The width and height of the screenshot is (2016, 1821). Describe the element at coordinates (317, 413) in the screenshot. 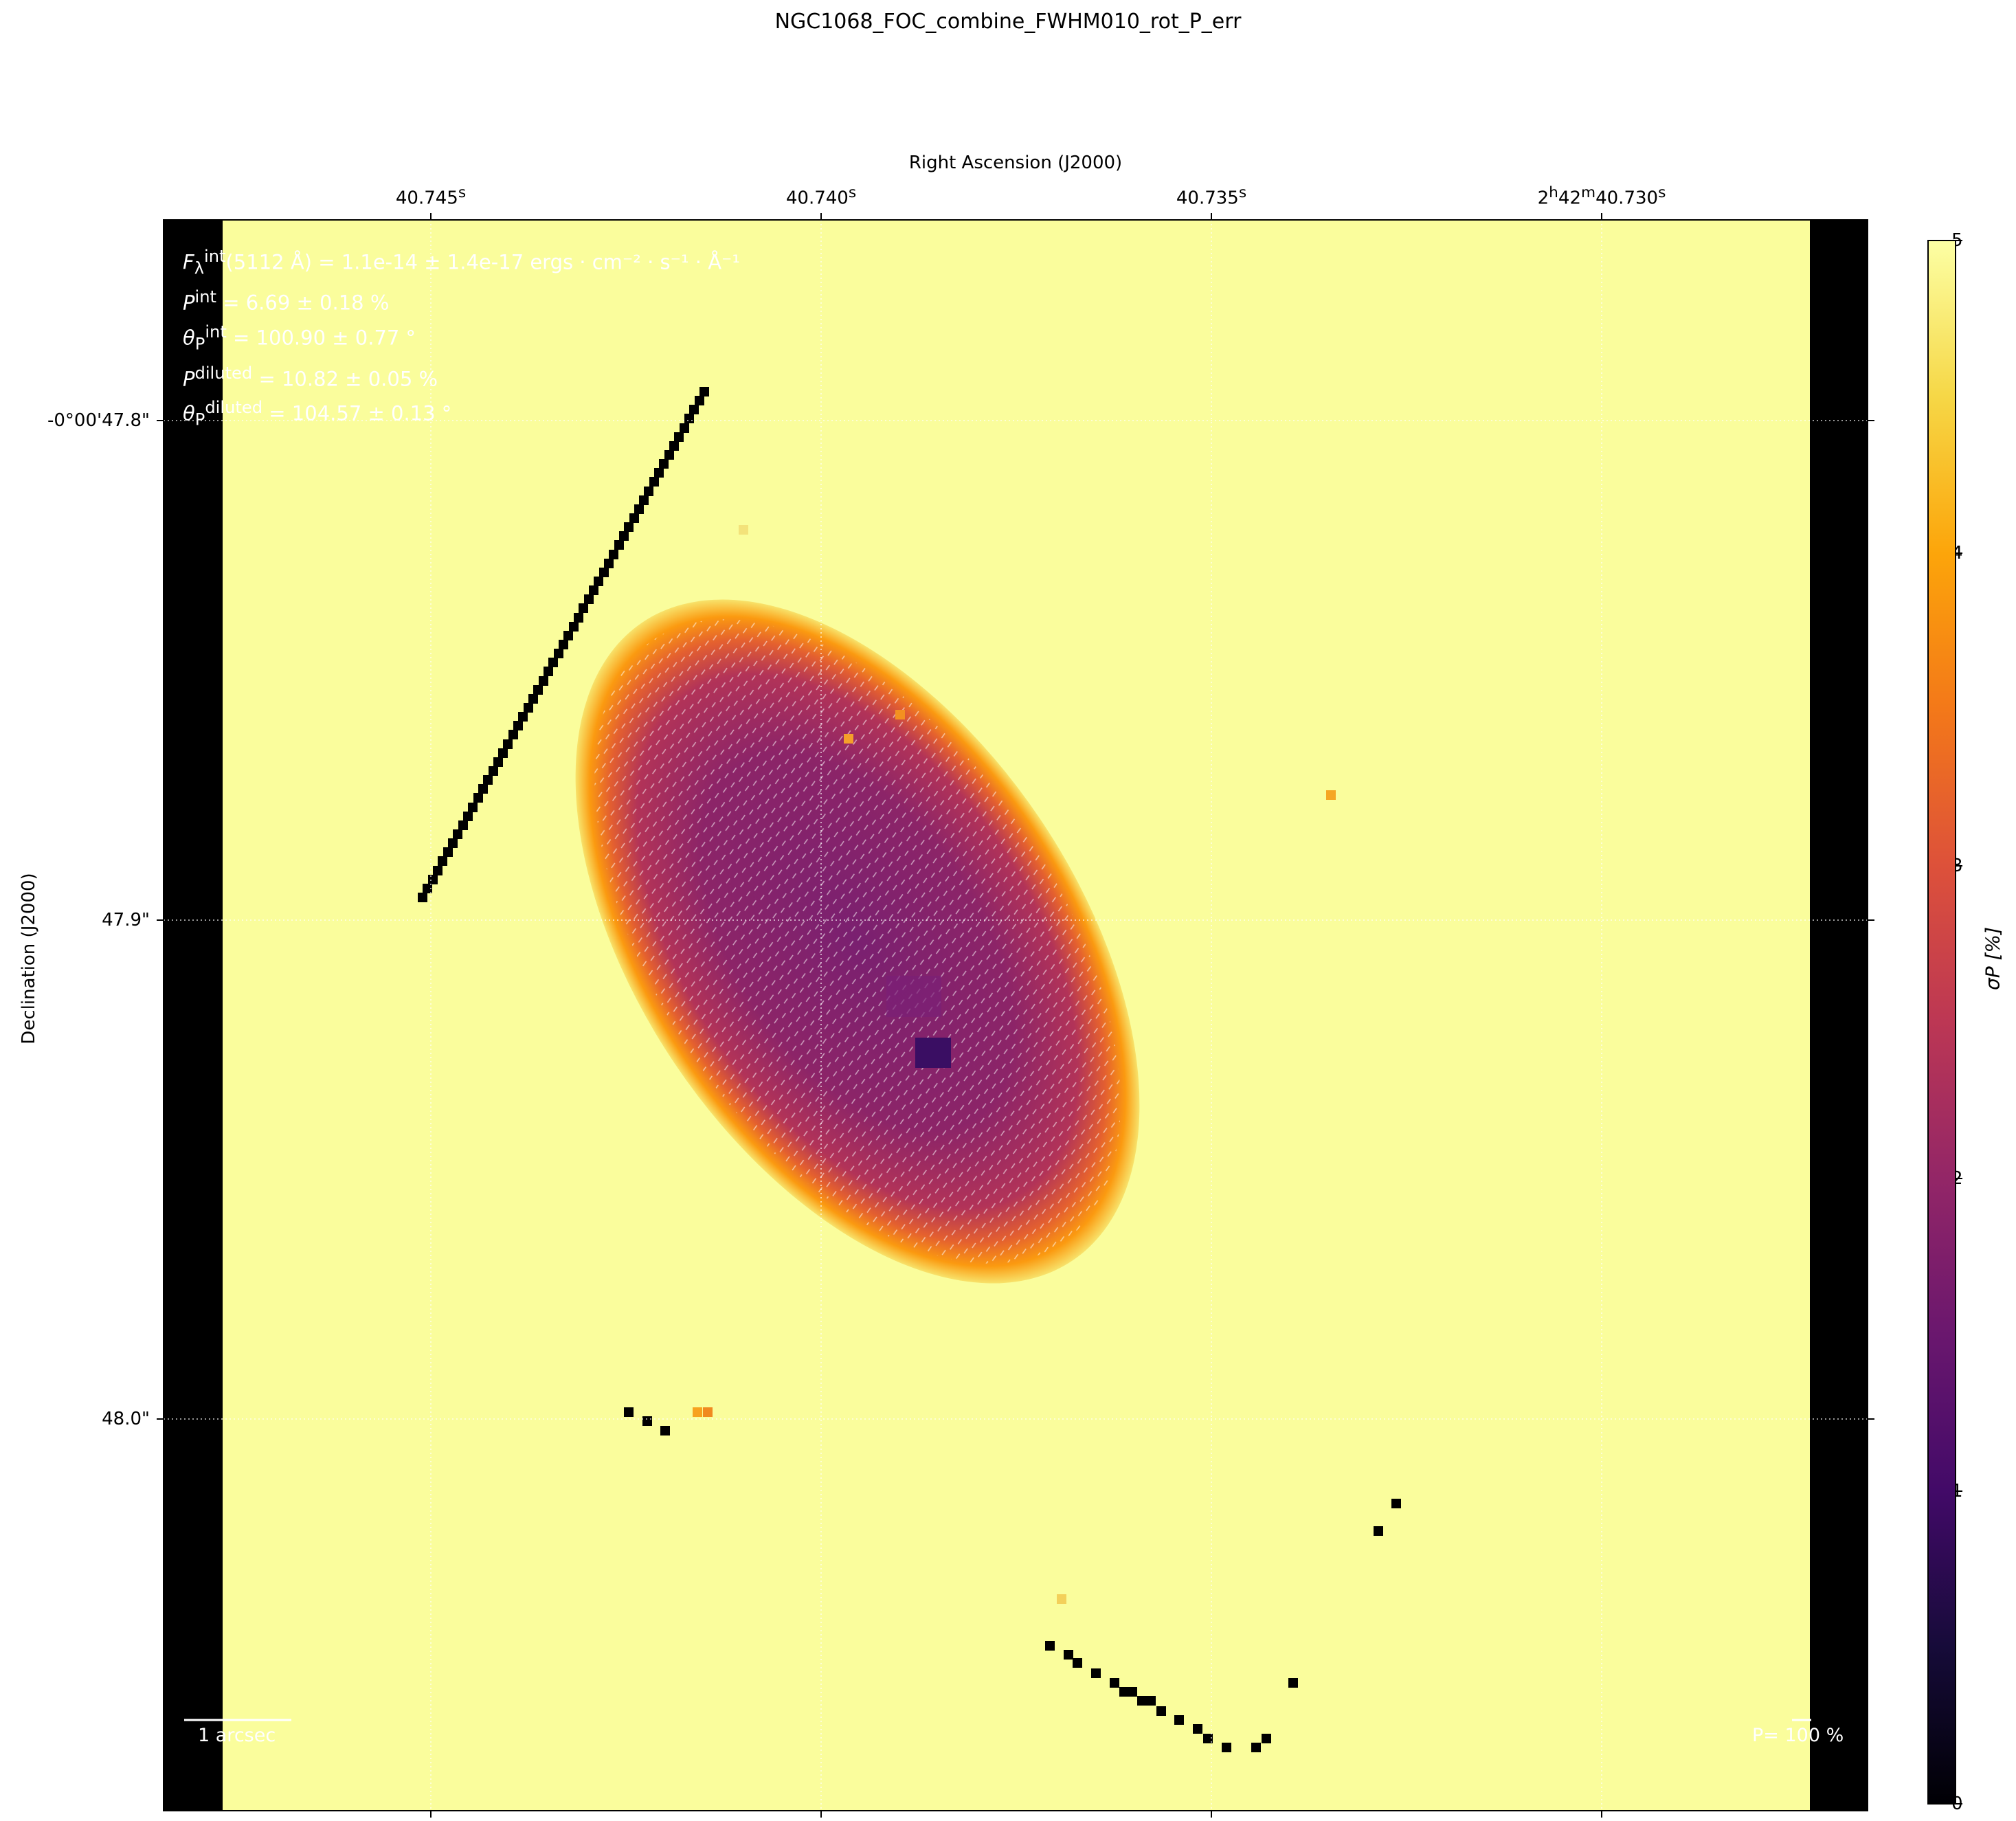

I see `stat-theta-diluted: θPdiluted = 104.57 ± 0.13 °` at that location.